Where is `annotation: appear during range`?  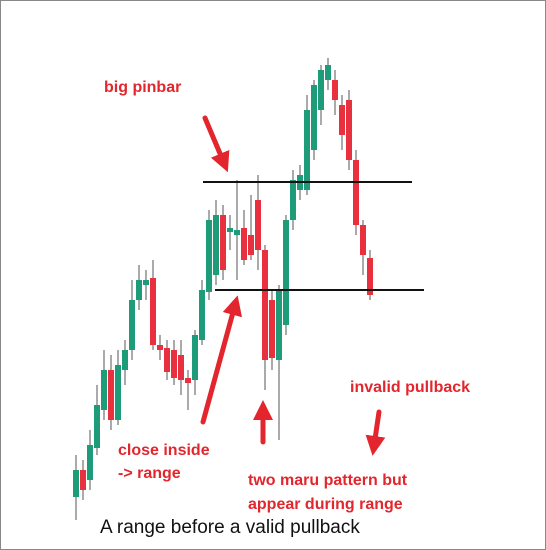 annotation: appear during range is located at coordinates (325, 504).